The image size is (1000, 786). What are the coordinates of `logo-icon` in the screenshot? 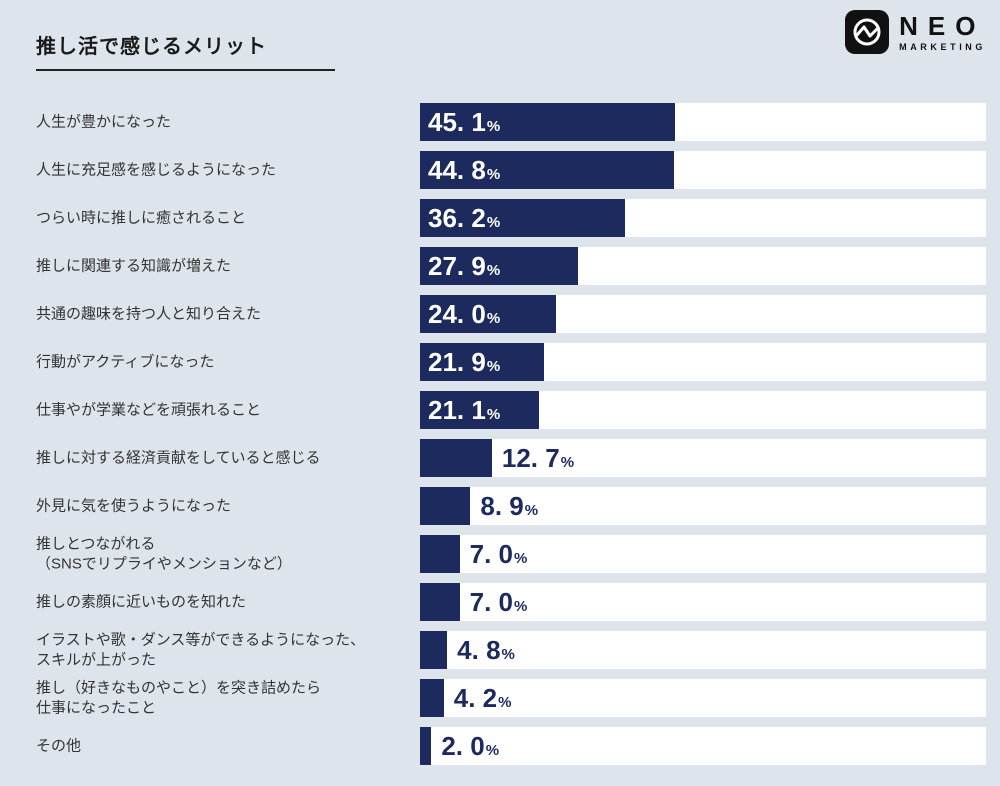 It's located at (867, 32).